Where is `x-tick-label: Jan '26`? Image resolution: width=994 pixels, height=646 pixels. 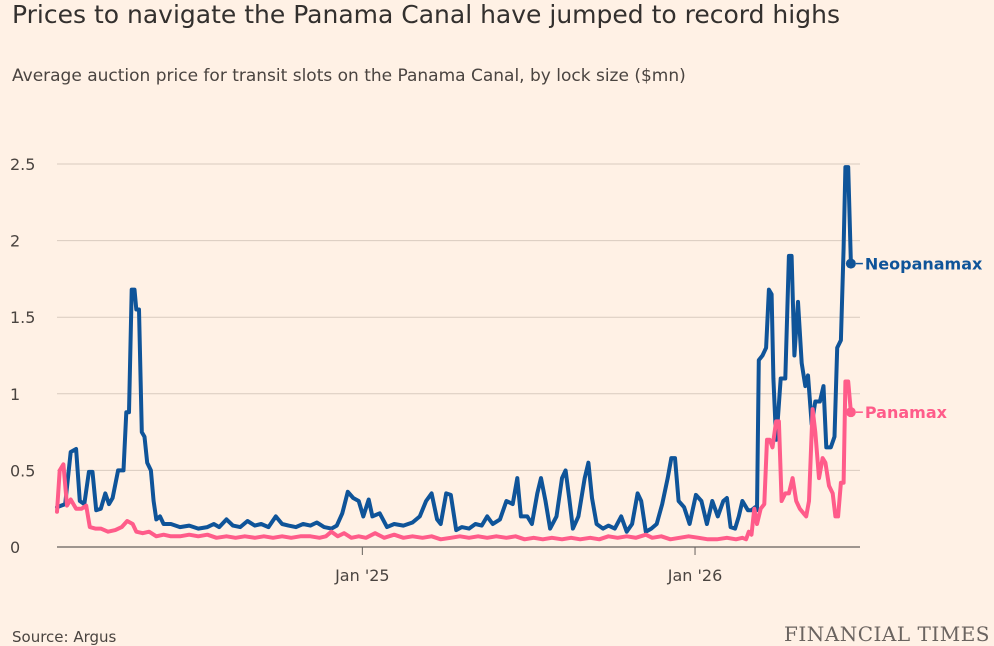
x-tick-label: Jan '26 is located at coordinates (695, 575).